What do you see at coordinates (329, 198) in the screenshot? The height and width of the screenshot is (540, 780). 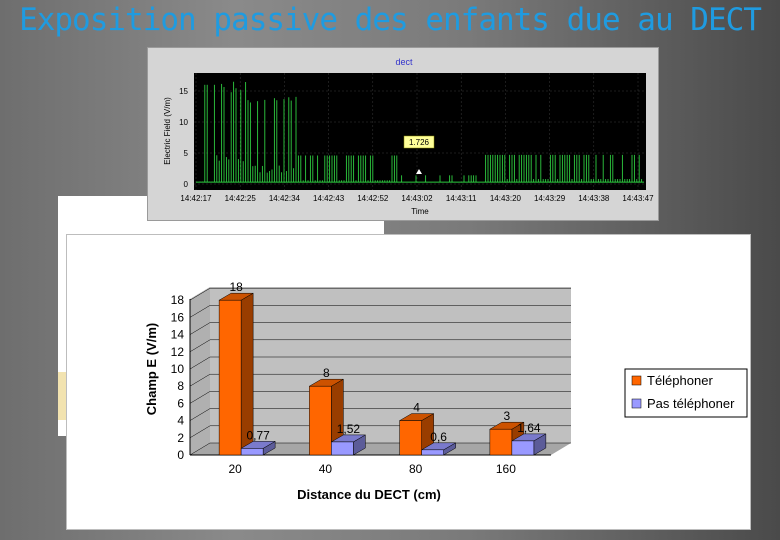 I see `scope-x-tick-label: 14:42:43` at bounding box center [329, 198].